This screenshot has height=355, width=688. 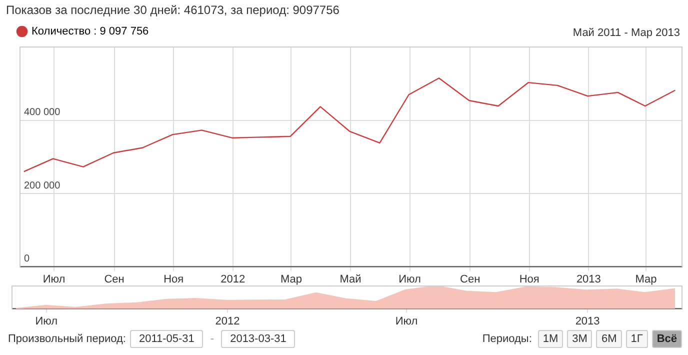 What do you see at coordinates (173, 10) in the screenshot?
I see `chart-title: Показов за последние 30 дней: 461073, за период: 9097756` at bounding box center [173, 10].